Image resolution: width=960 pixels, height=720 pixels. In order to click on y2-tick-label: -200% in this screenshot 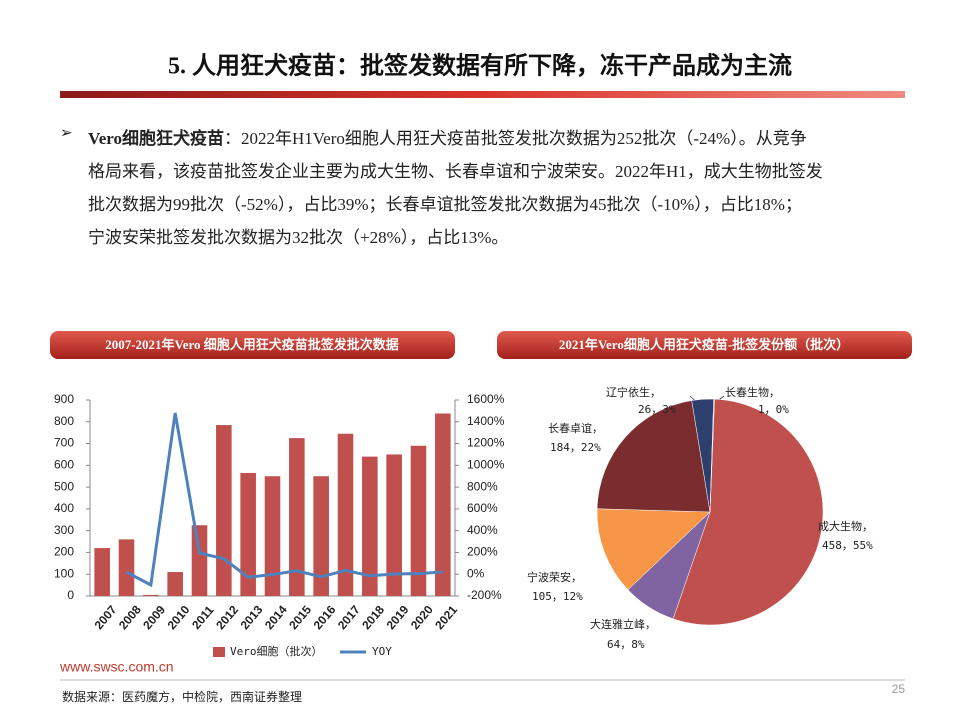, I will do `click(484, 595)`.